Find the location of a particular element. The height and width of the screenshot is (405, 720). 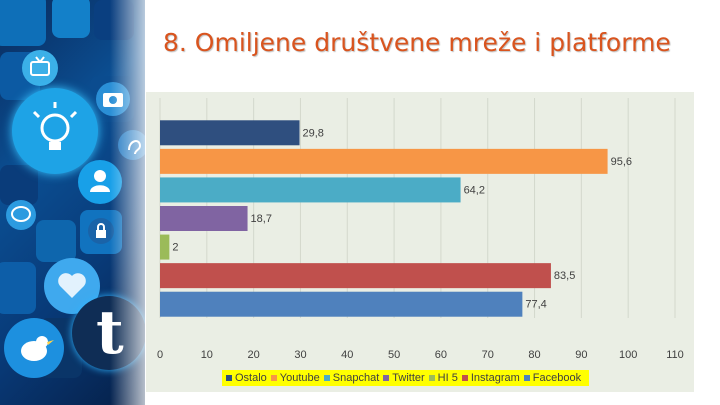

x-tick-label: 0 is located at coordinates (160, 355).